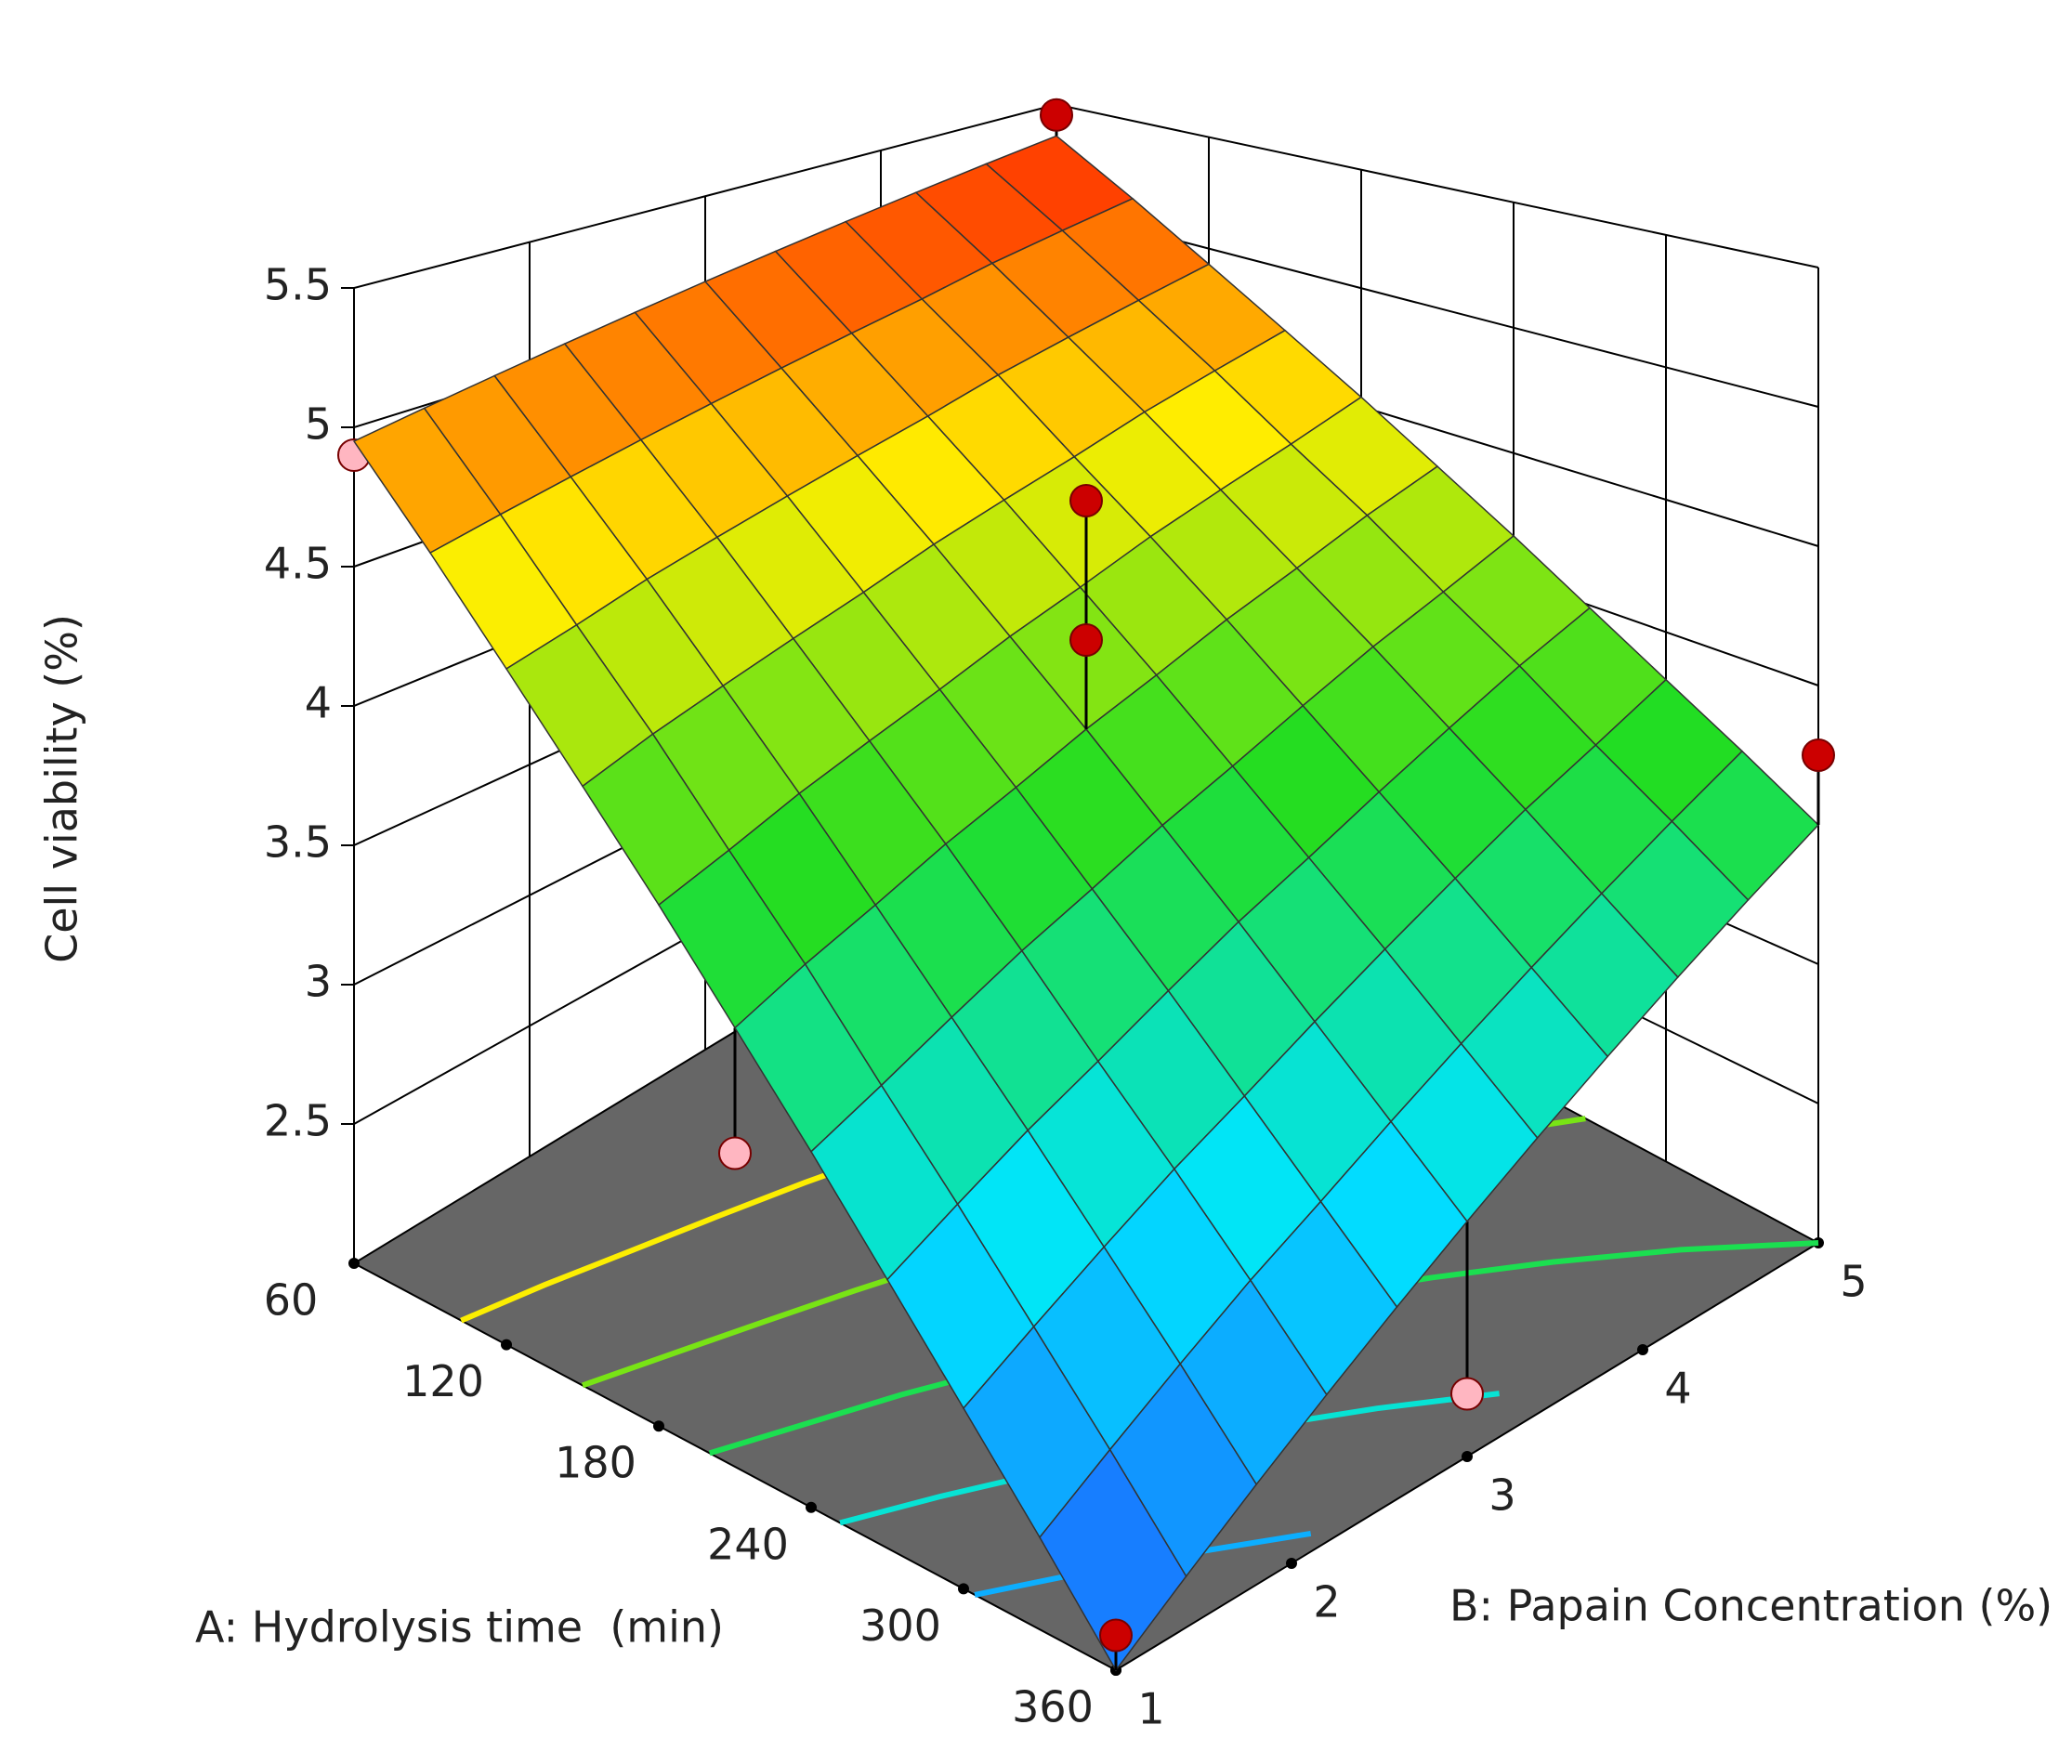 The image size is (2072, 1764). I want to click on x-axis-title: A: Hydrolysis time (min), so click(459, 1627).